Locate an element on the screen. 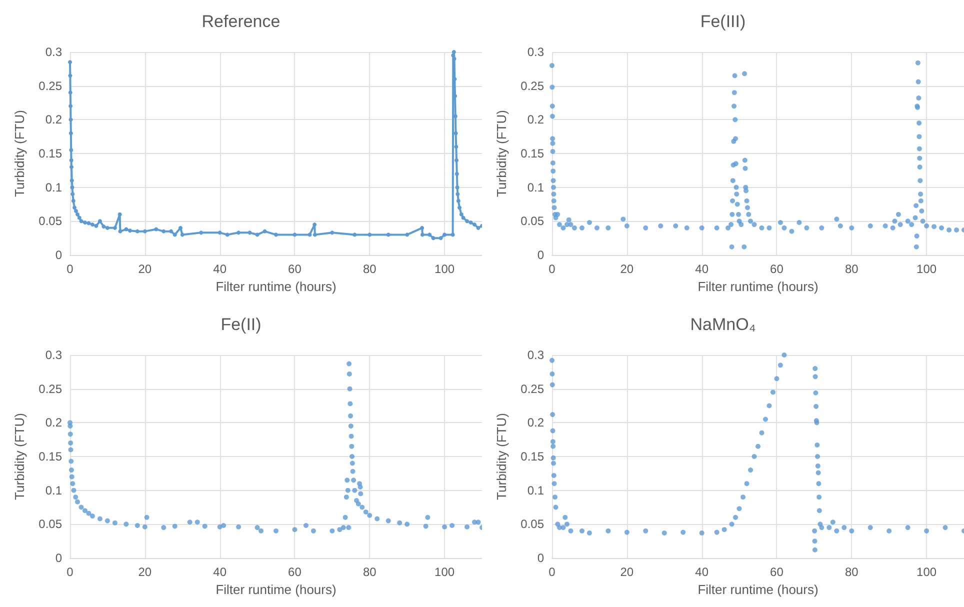 The height and width of the screenshot is (607, 964). chart-title: Fe(III) is located at coordinates (723, 21).